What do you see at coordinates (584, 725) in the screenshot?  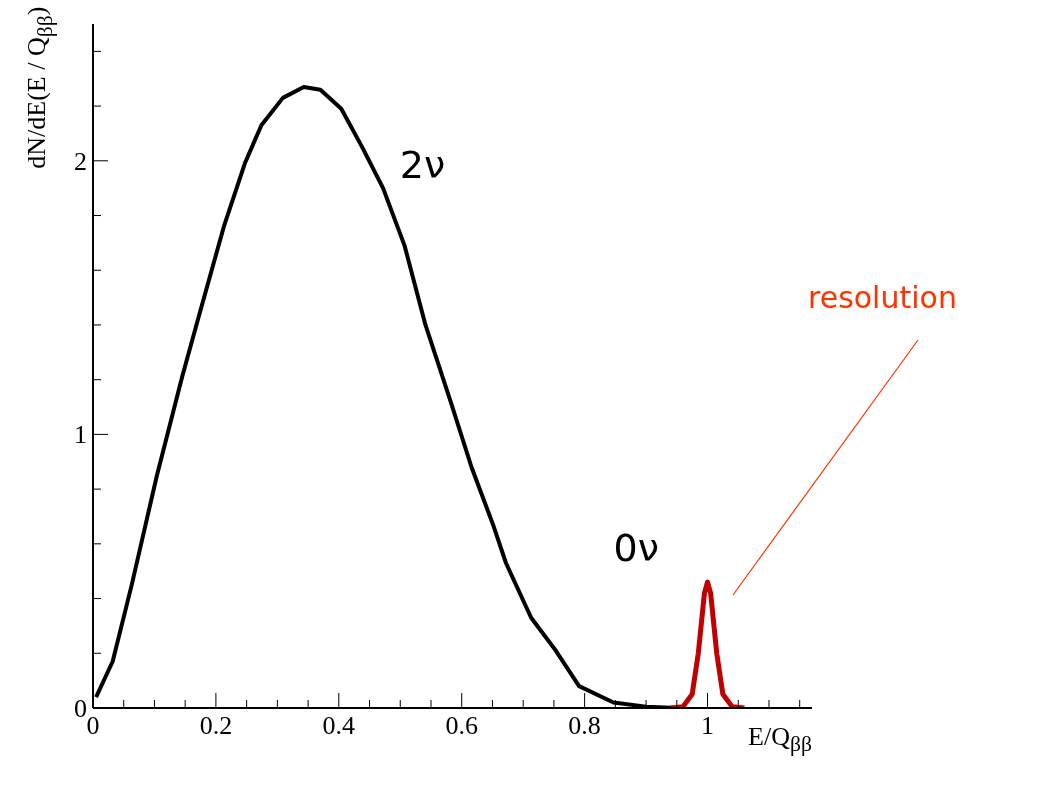 I see `x-tick-label: 0.8` at bounding box center [584, 725].